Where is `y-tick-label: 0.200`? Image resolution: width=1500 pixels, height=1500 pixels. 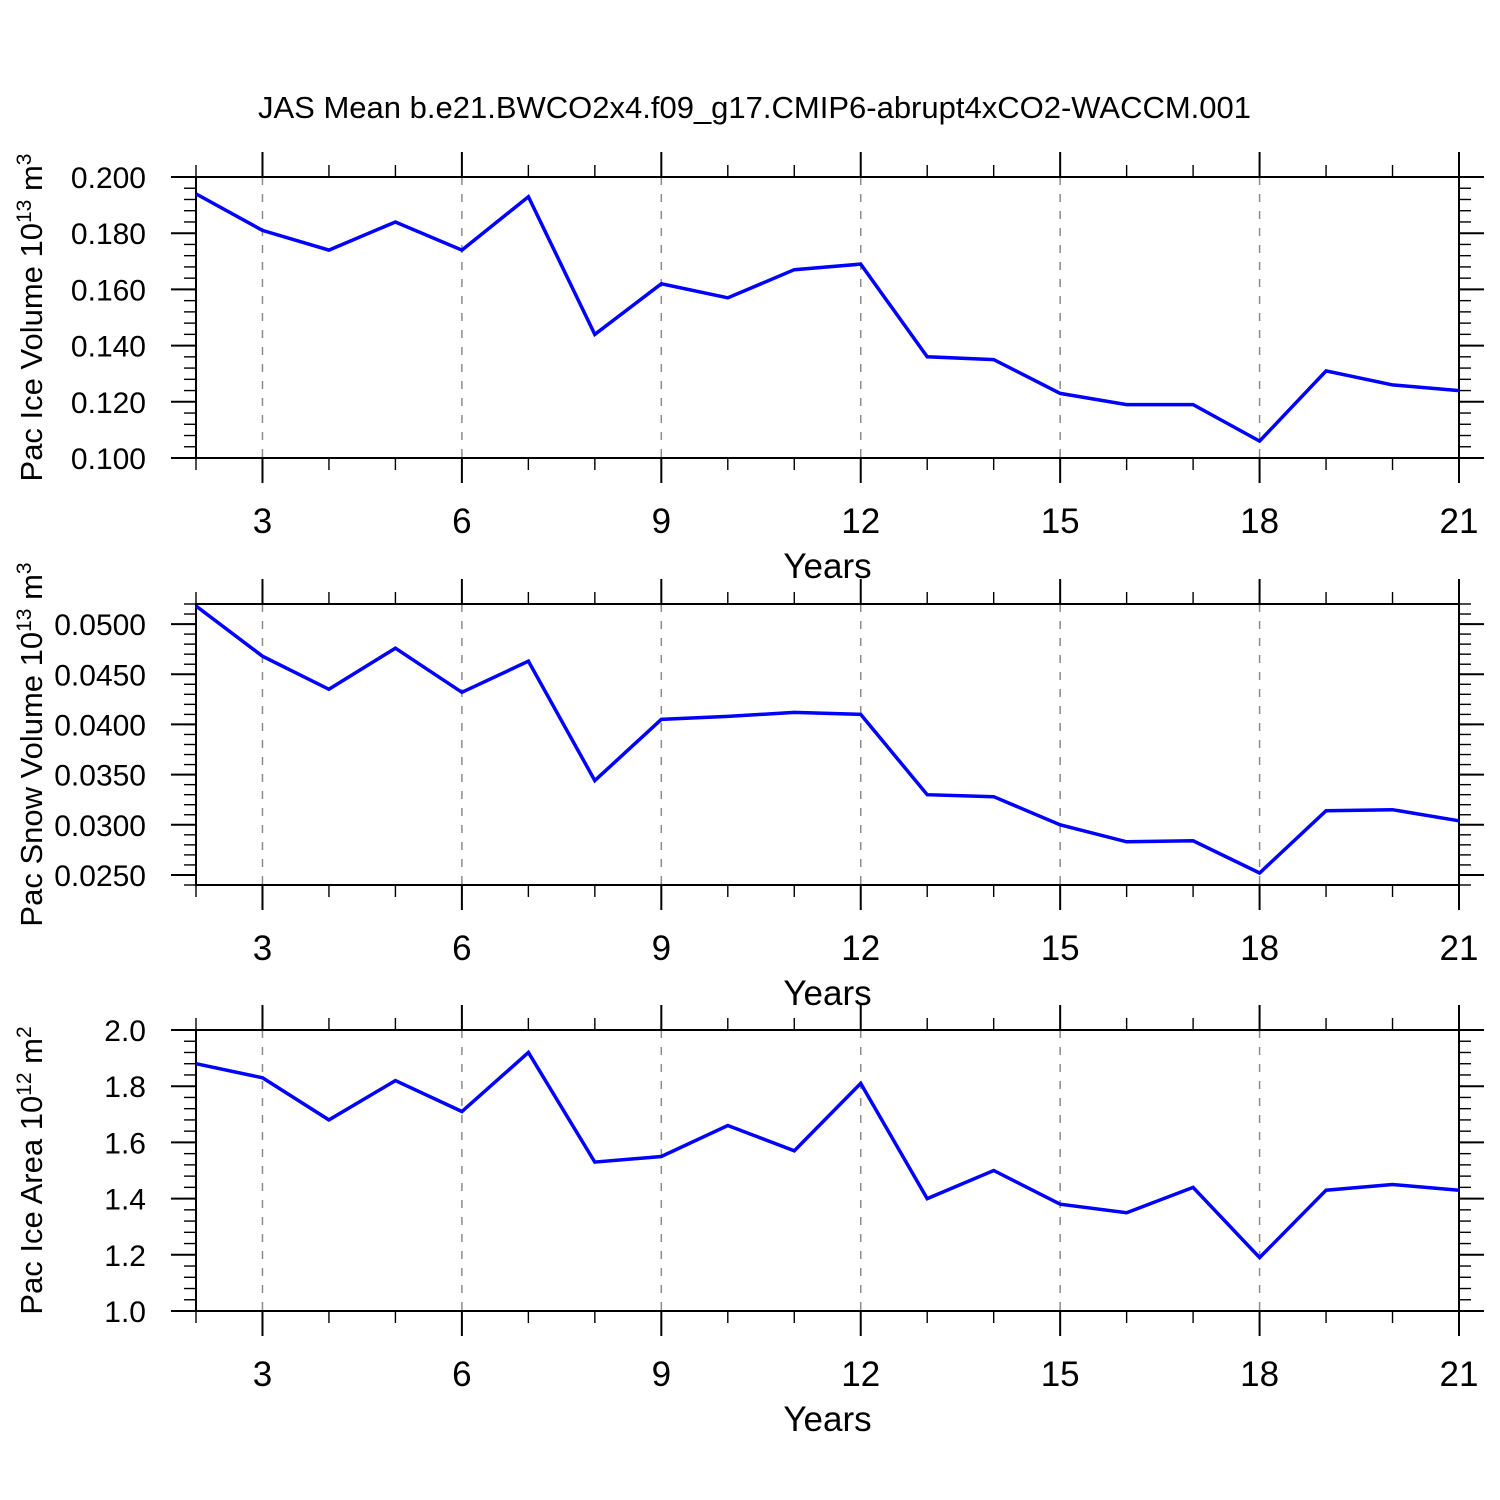
y-tick-label: 0.200 is located at coordinates (108, 178).